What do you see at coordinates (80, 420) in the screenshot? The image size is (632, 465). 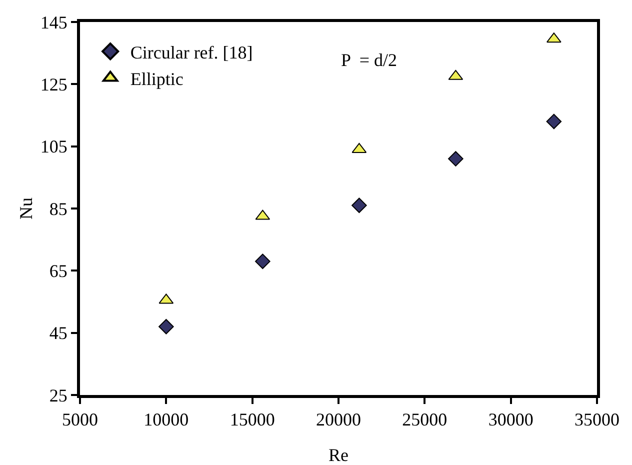 I see `x-tick-label: 5000` at bounding box center [80, 420].